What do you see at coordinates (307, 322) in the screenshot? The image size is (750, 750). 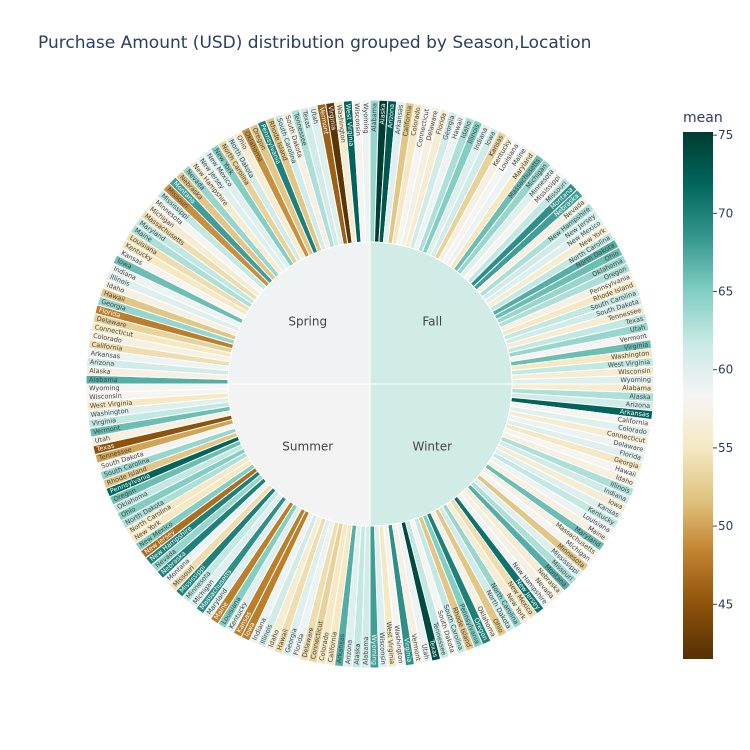 I see `season-label: Spring` at bounding box center [307, 322].